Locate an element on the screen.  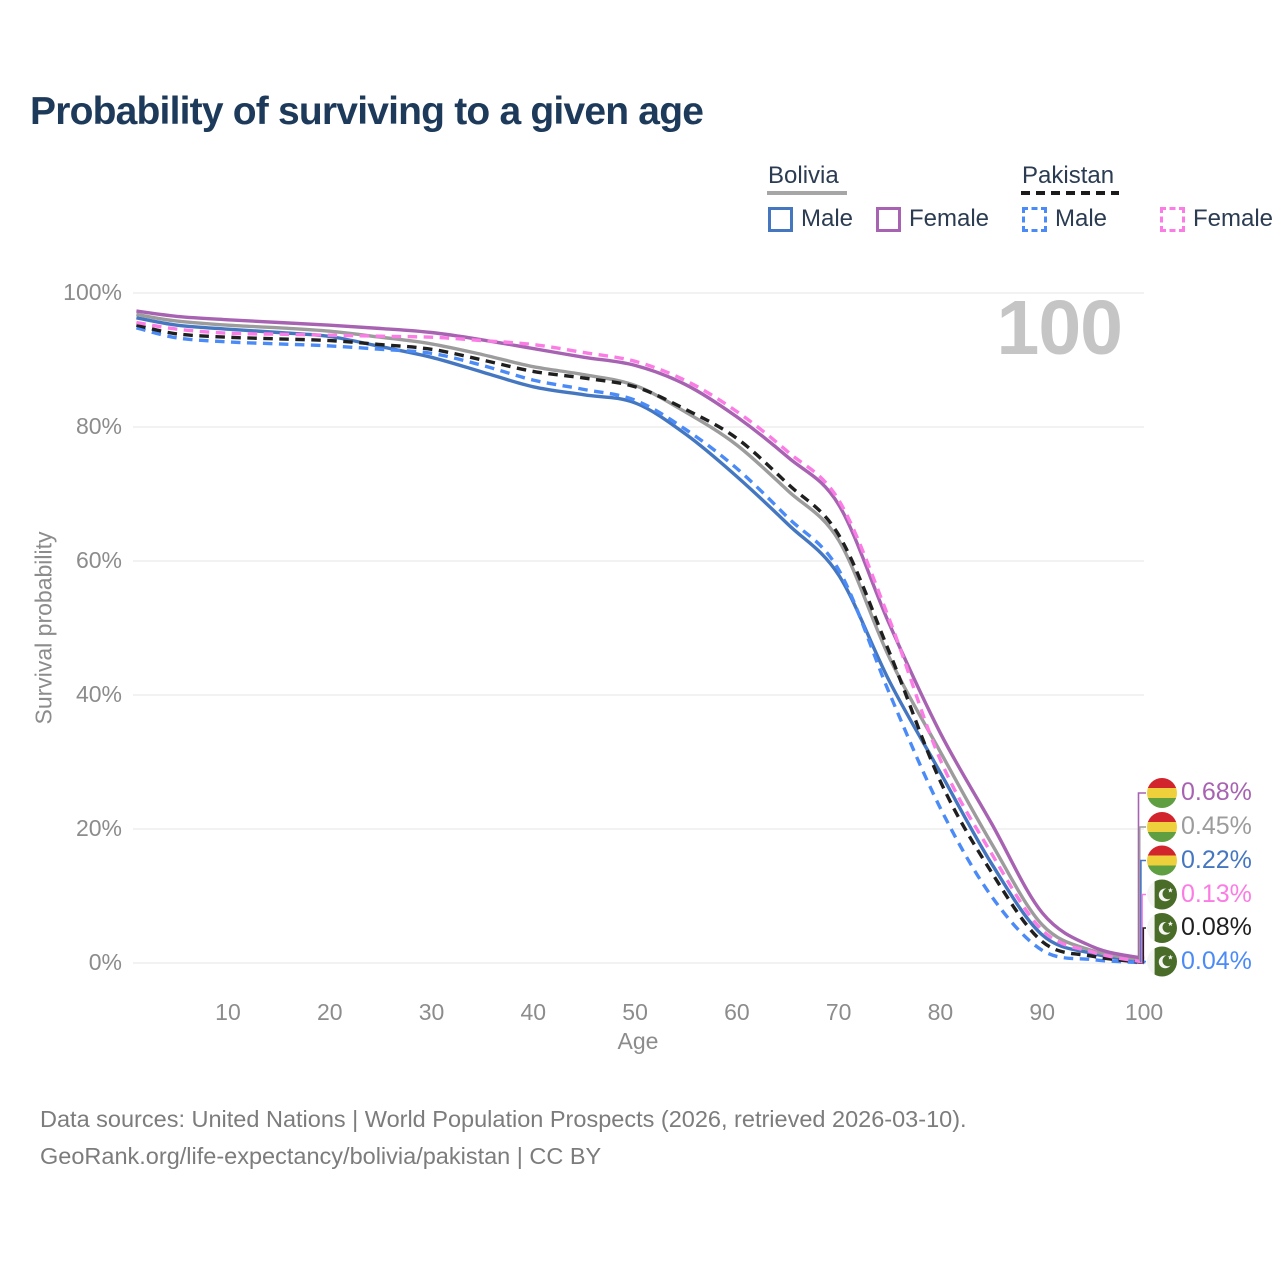
bolivia-solid-line-swatch is located at coordinates (807, 193).